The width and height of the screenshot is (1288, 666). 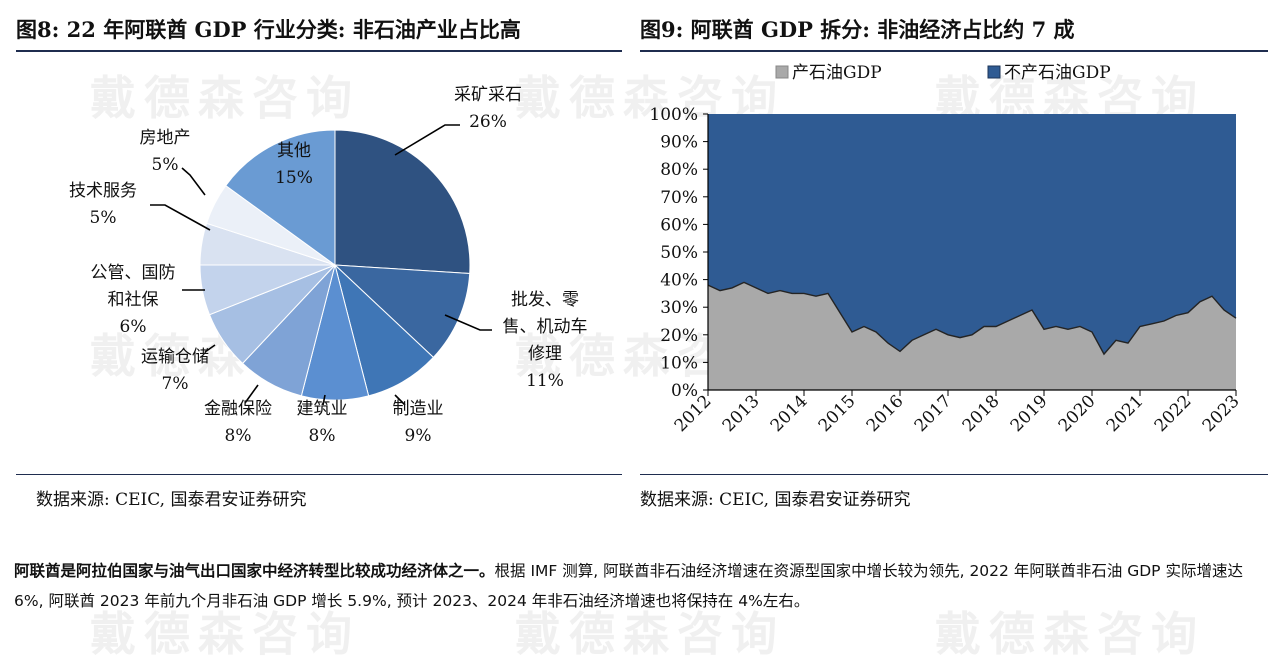 I want to click on x-tick-label: 2018, so click(x=981, y=413).